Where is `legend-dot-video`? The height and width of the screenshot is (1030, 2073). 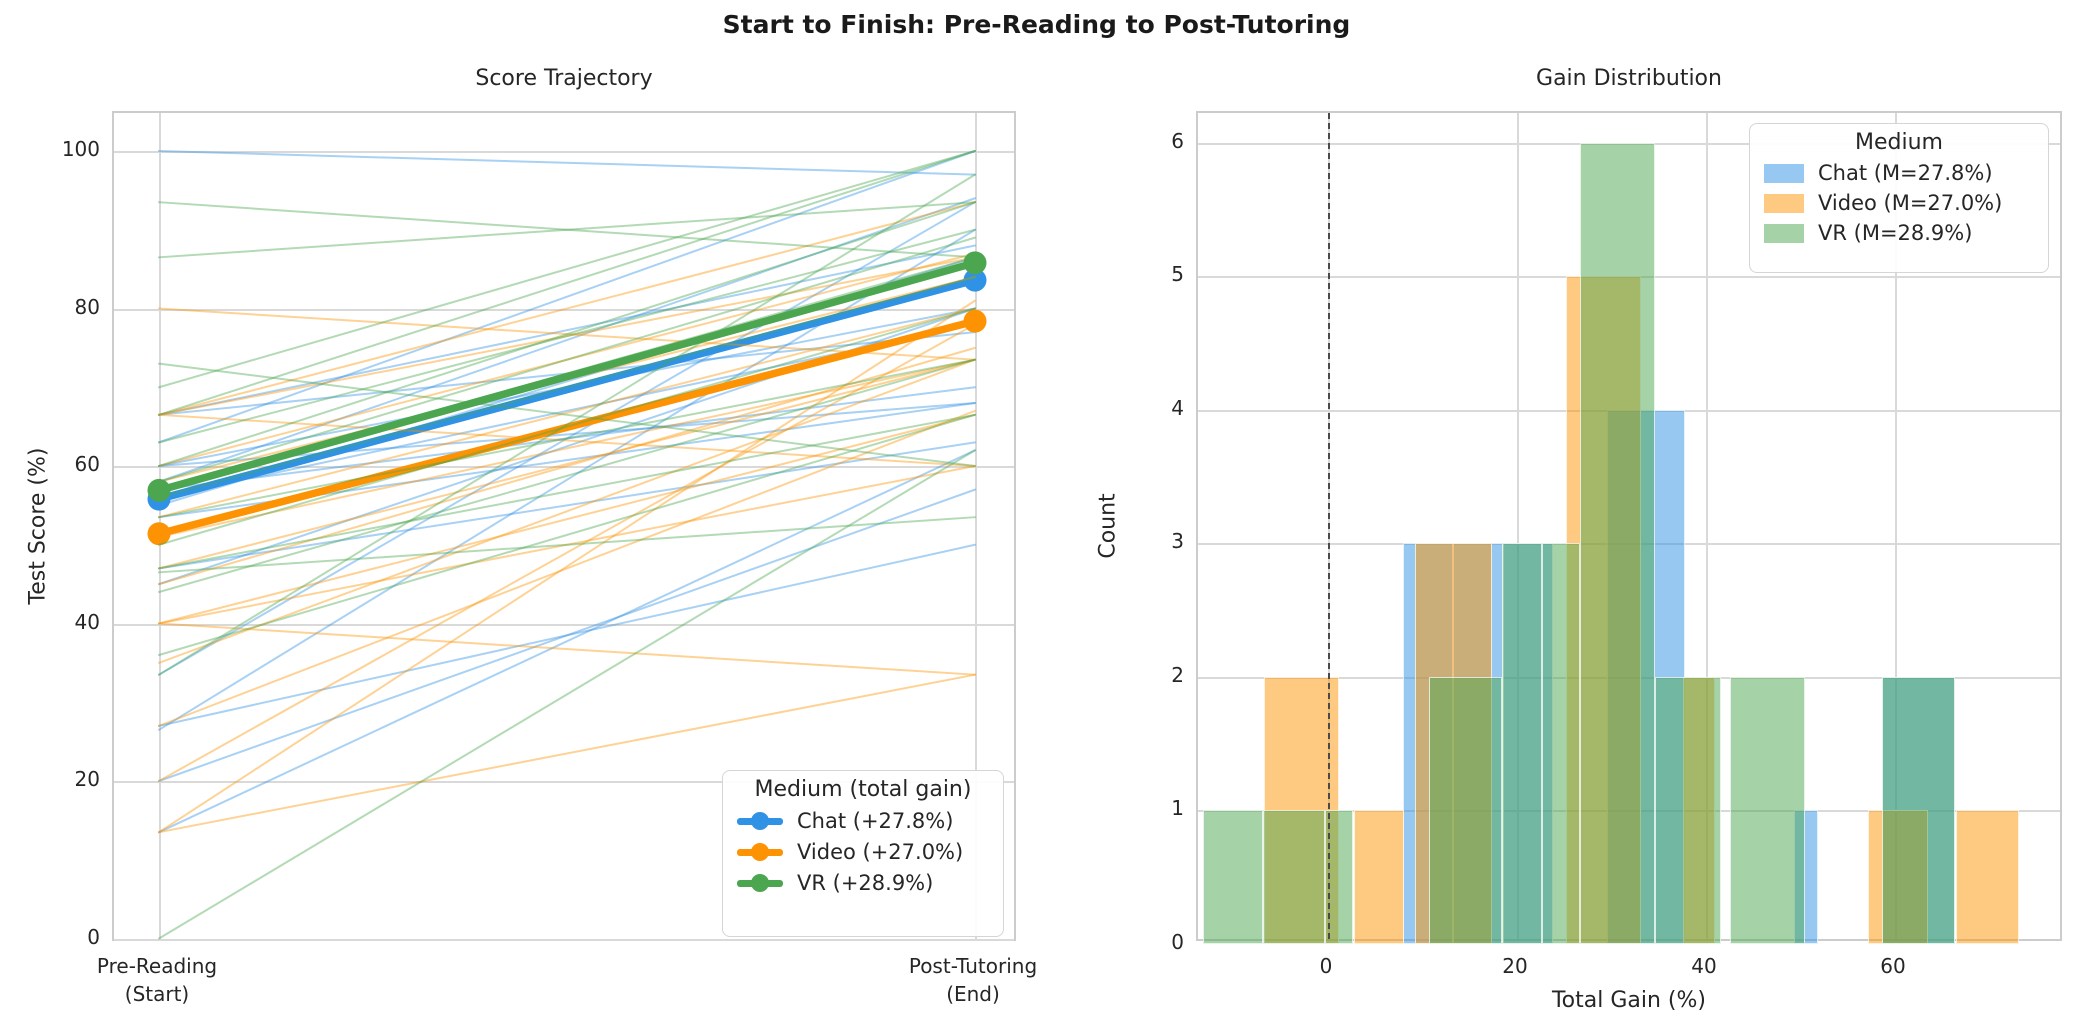
legend-dot-video is located at coordinates (760, 852).